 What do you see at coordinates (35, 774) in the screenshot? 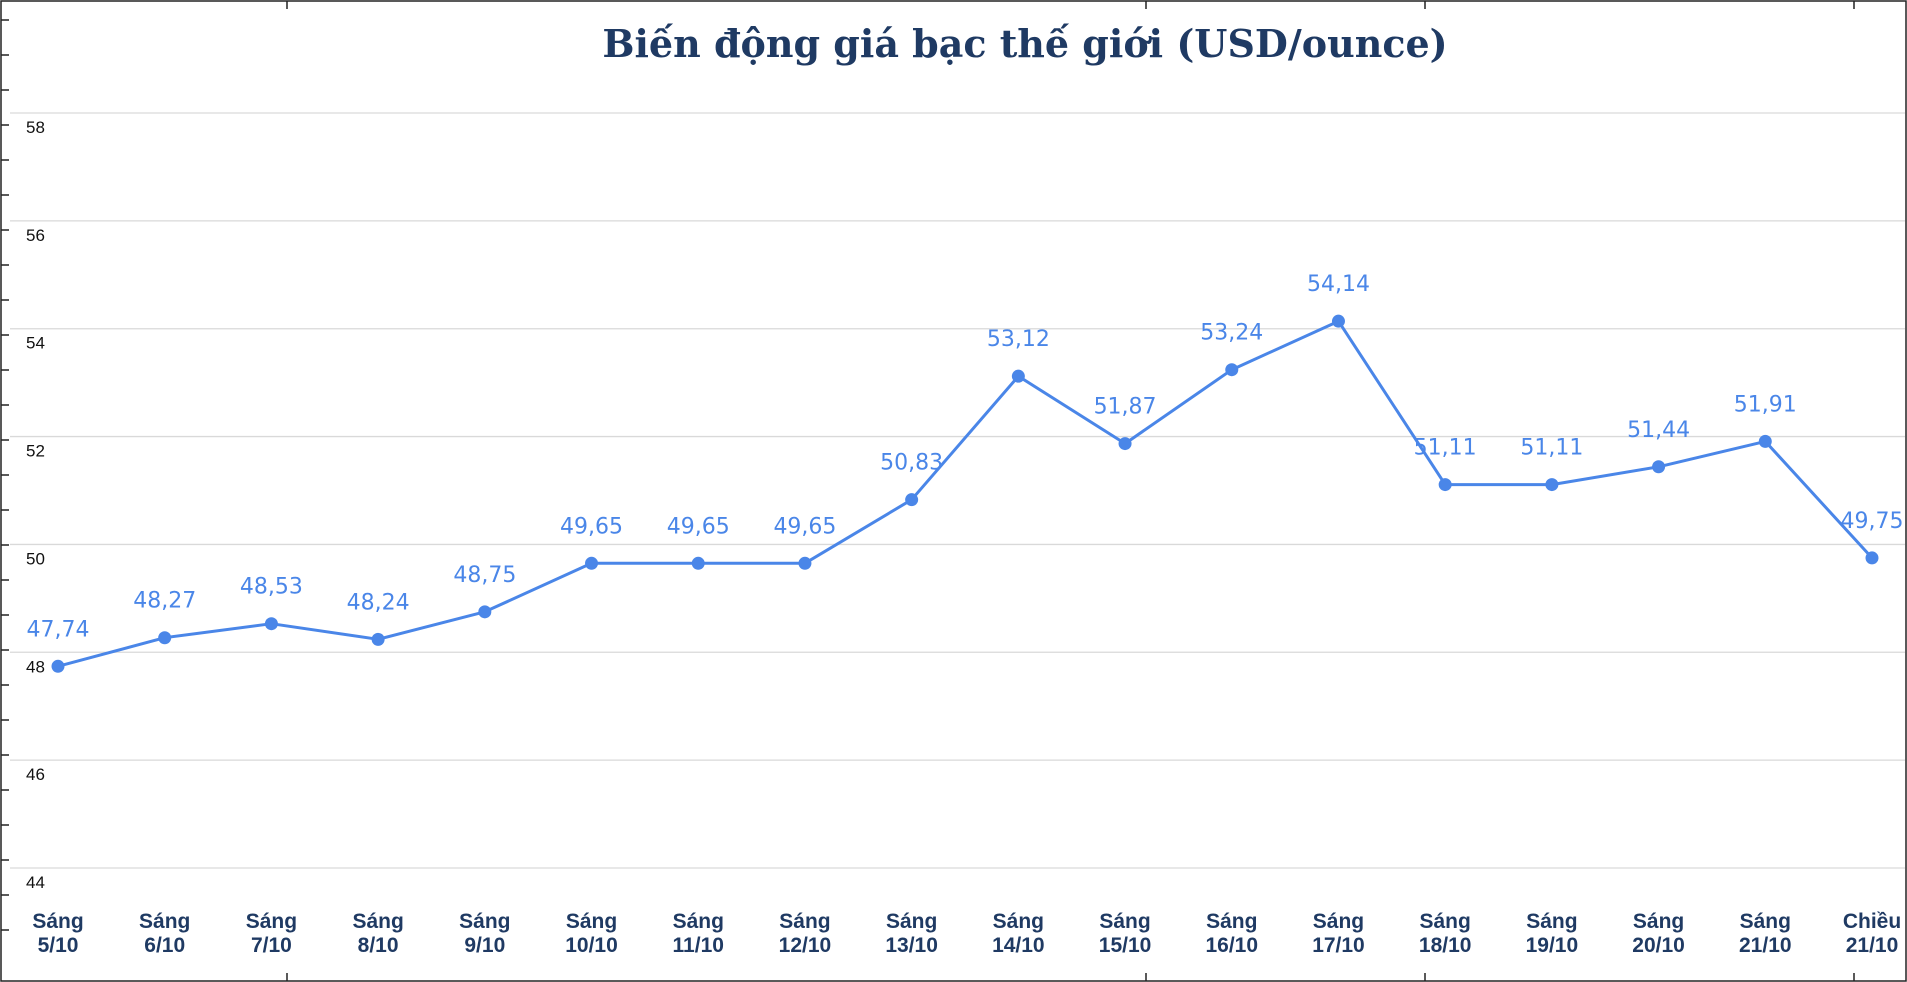
I see `y-tick-label: 46` at bounding box center [35, 774].